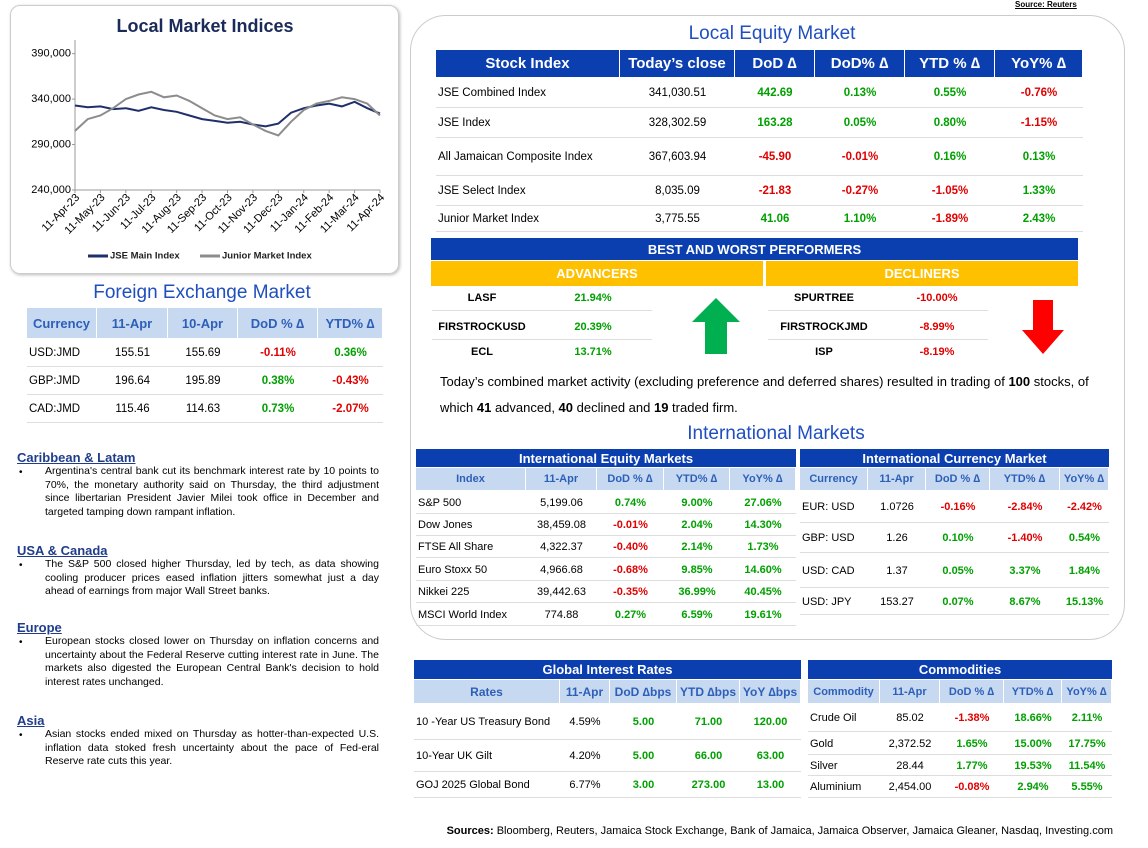 This screenshot has width=1148, height=848. What do you see at coordinates (697, 592) in the screenshot?
I see `table-cell: 36.99%` at bounding box center [697, 592].